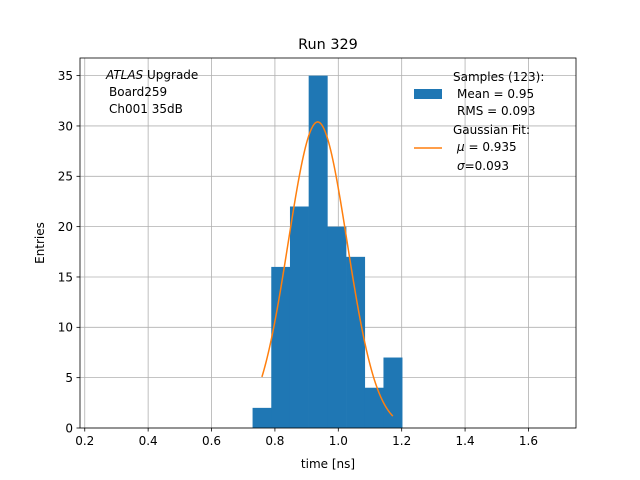 Image resolution: width=640 pixels, height=480 pixels. I want to click on annotation-line-1: ATLAS Upgrade, so click(151, 75).